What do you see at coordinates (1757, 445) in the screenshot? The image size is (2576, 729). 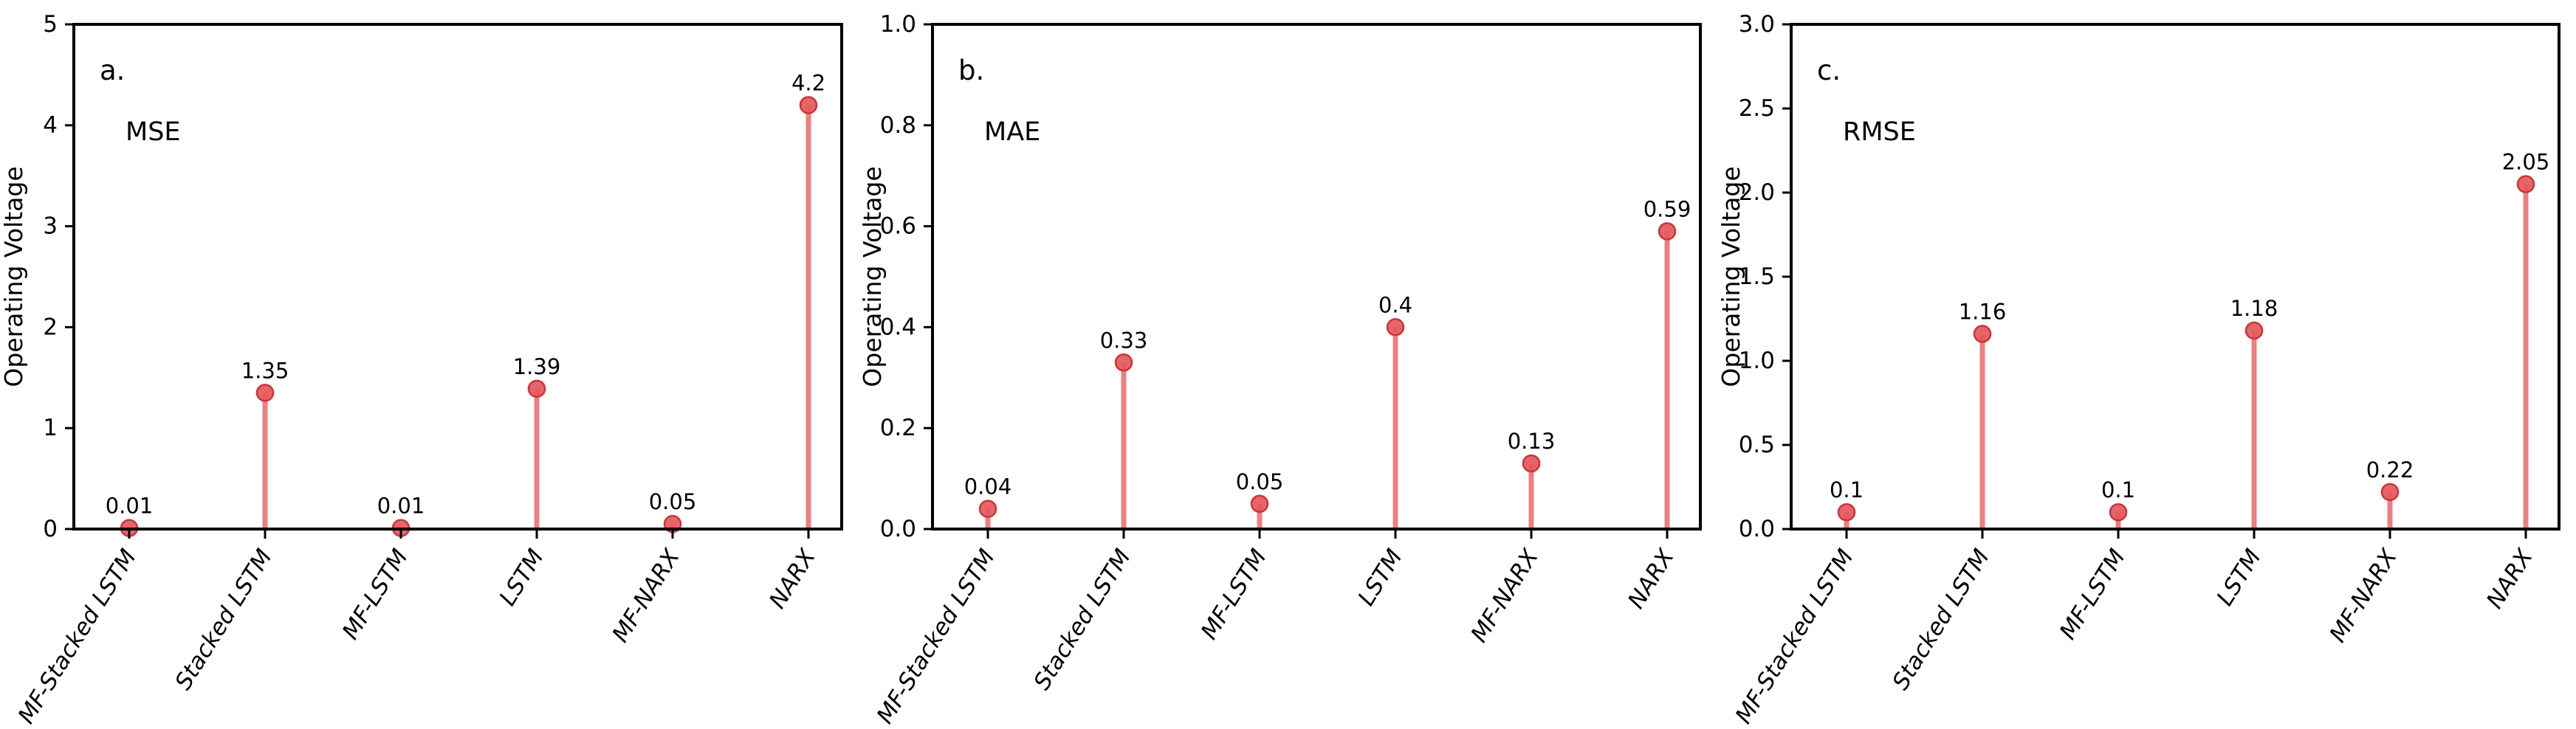 I see `y-axis-tick-label: 0.5` at bounding box center [1757, 445].